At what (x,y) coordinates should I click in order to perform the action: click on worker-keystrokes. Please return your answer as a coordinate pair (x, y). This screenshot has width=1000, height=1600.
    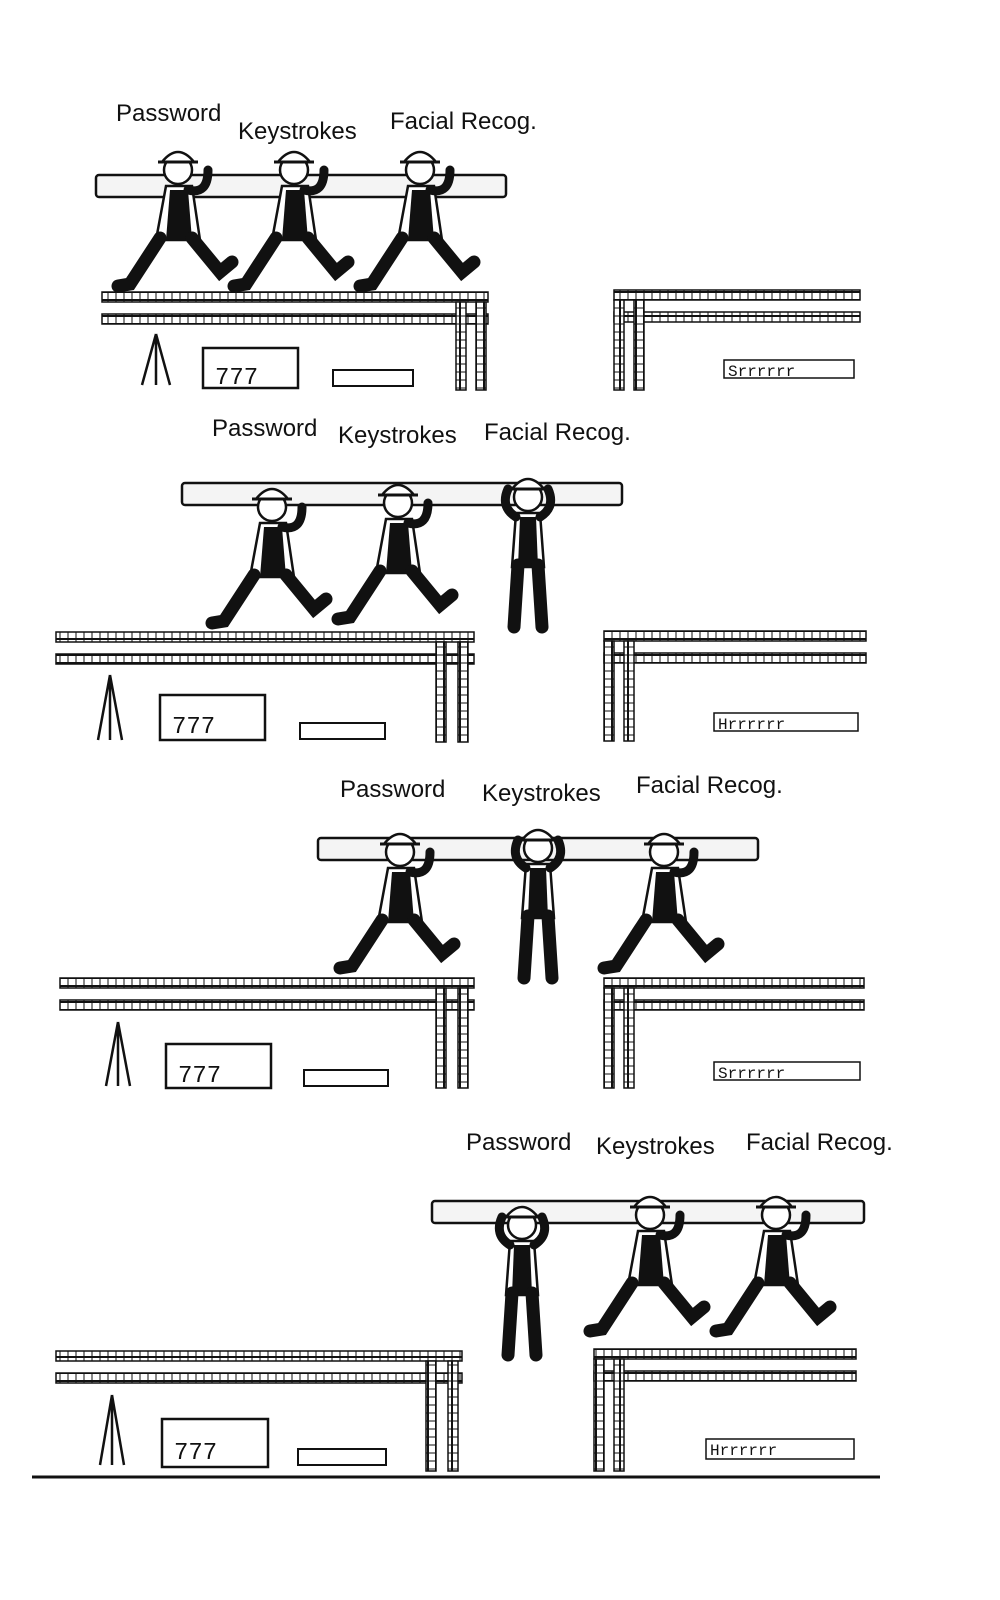
    Looking at the image, I should click on (291, 219).